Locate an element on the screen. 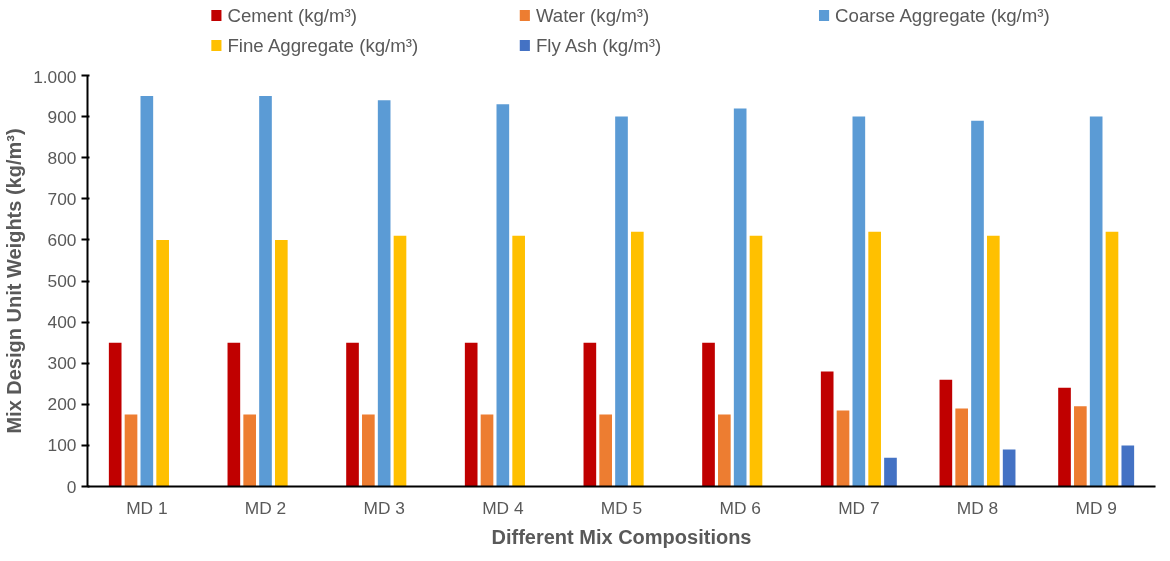 The width and height of the screenshot is (1170, 561). legend-label: Fly Ash (kg/m³) is located at coordinates (598, 45).